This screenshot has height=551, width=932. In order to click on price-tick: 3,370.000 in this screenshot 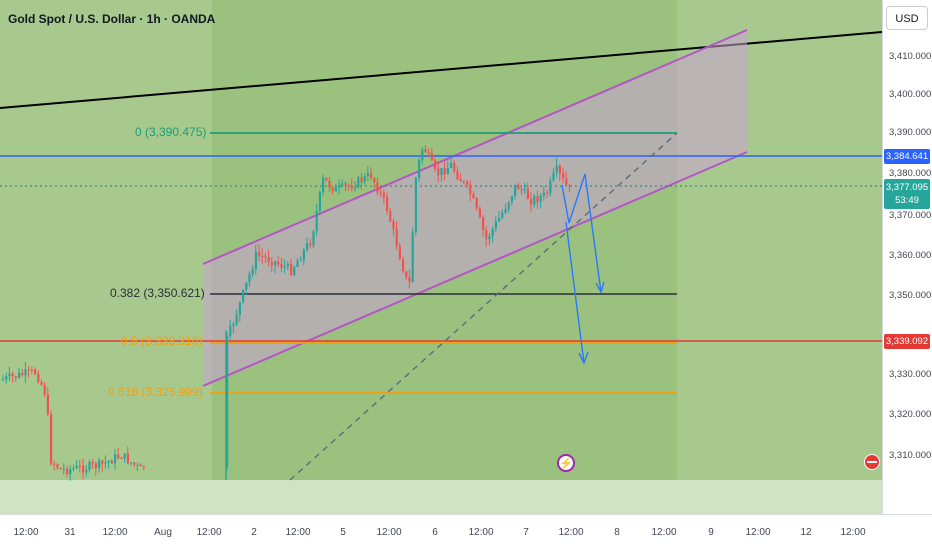, I will do `click(910, 215)`.